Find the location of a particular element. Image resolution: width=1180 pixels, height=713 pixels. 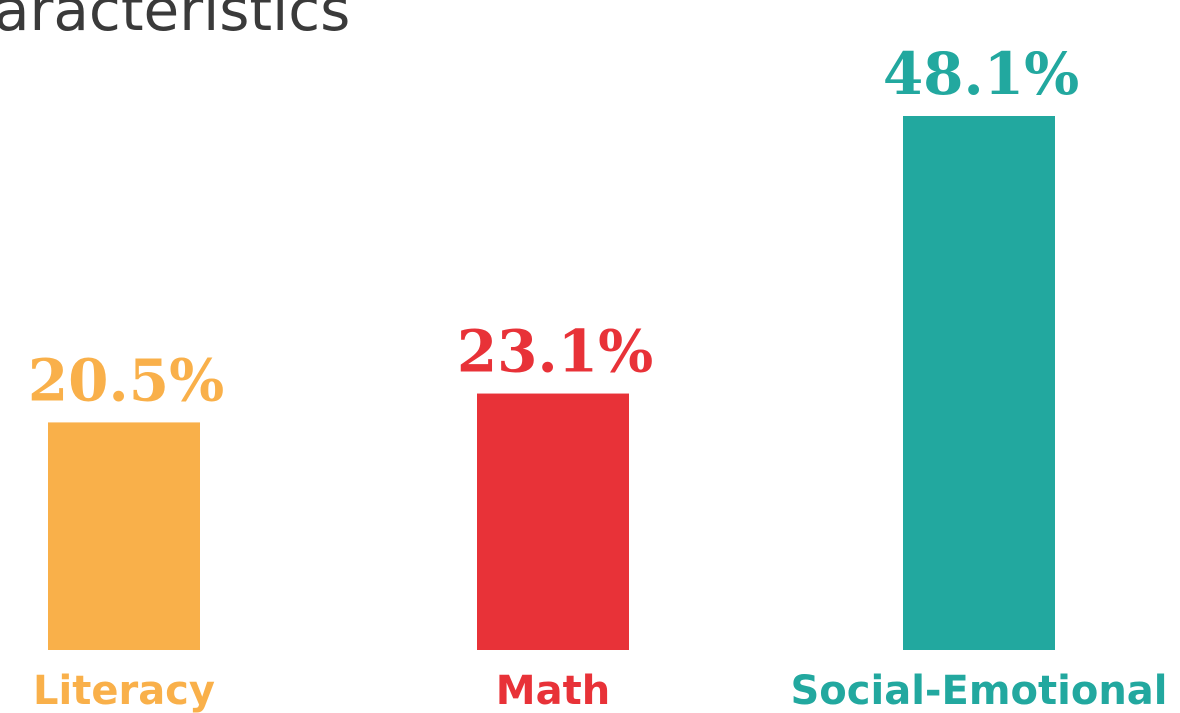

category-label: Math is located at coordinates (553, 690).